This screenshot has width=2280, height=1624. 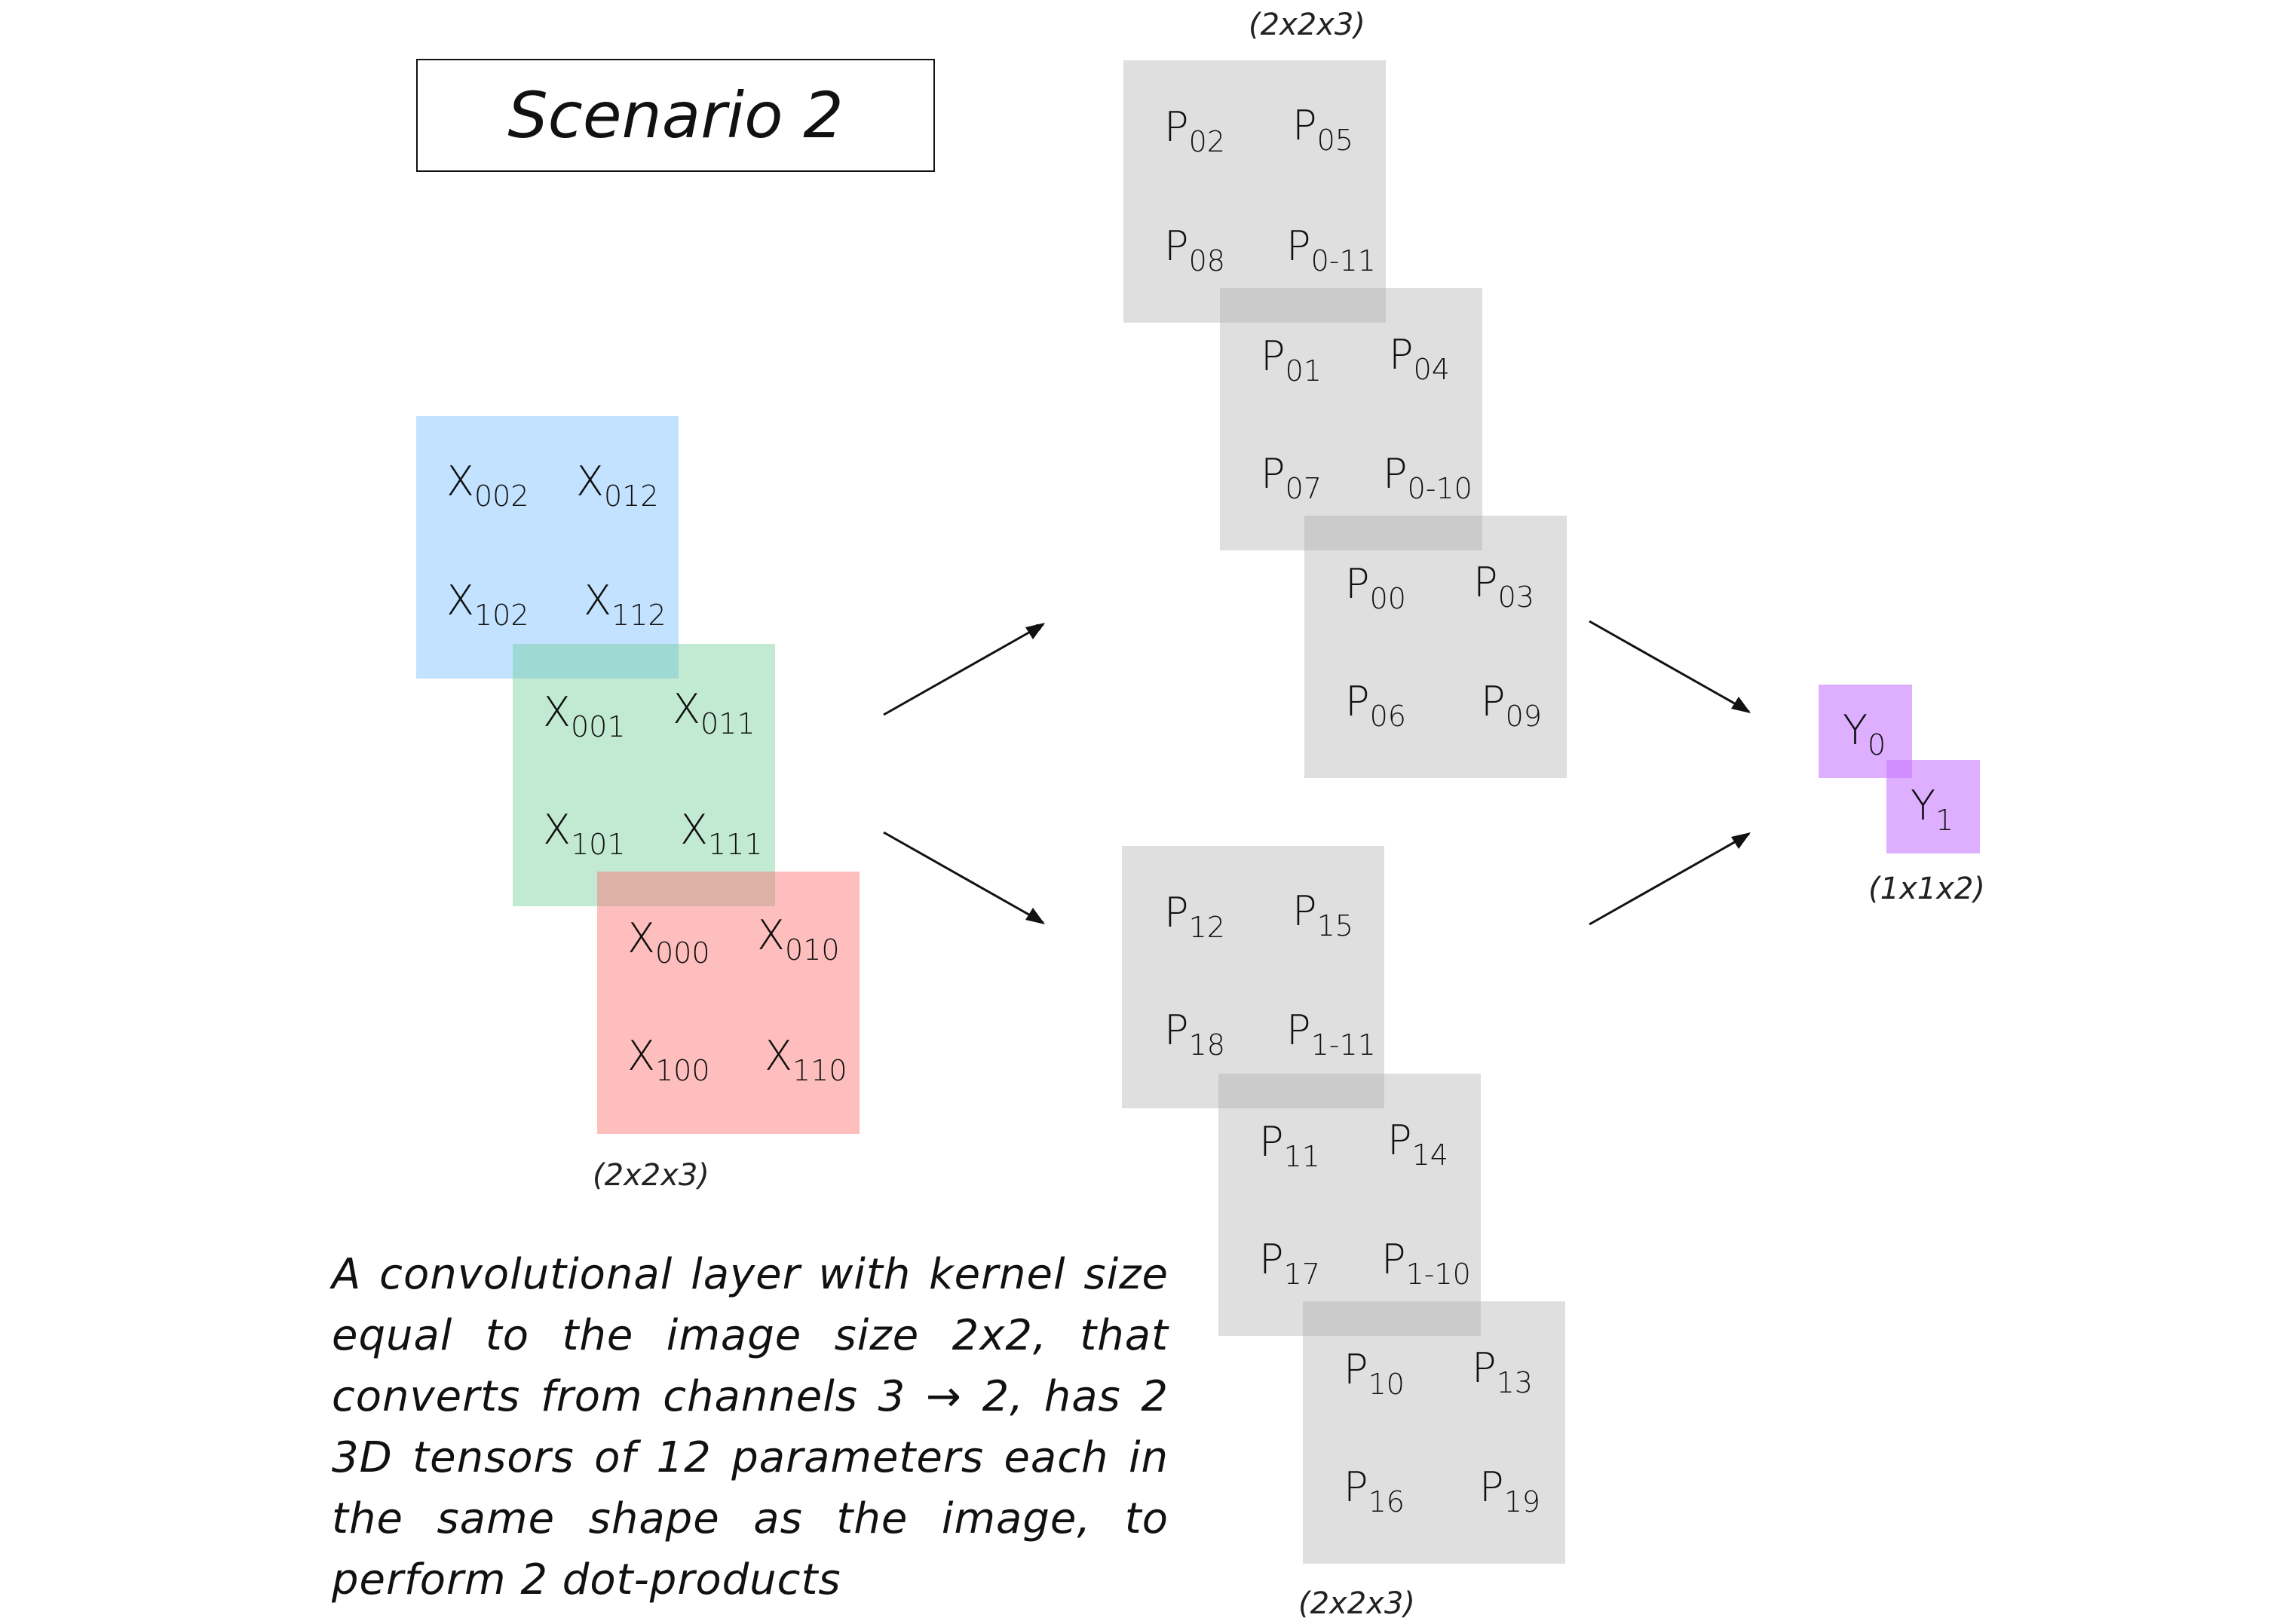 What do you see at coordinates (1194, 130) in the screenshot?
I see `kernel0-param: P02` at bounding box center [1194, 130].